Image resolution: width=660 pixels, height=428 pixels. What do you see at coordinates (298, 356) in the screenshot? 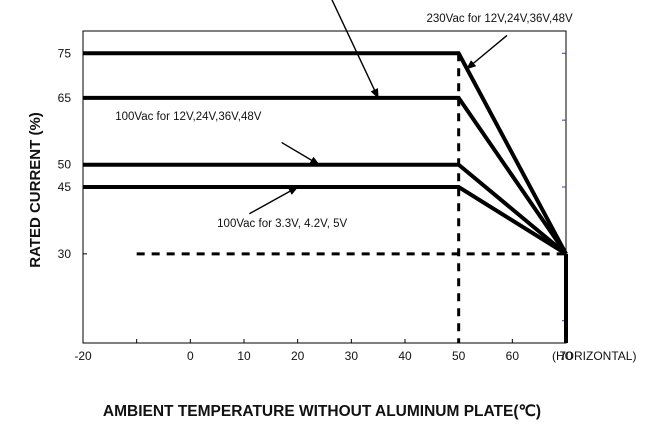
I see `x-tick-label: 20` at bounding box center [298, 356].